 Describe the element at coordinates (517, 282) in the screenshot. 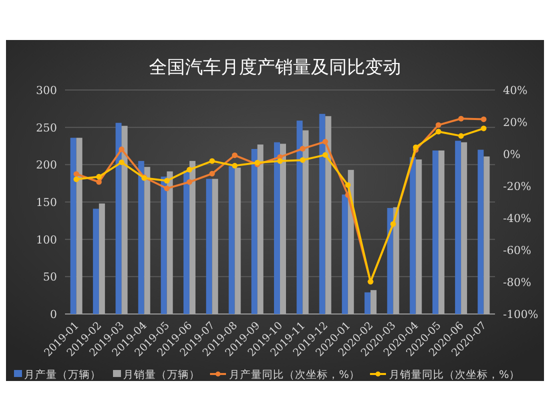

I see `y2-tick-label: -80%` at that location.